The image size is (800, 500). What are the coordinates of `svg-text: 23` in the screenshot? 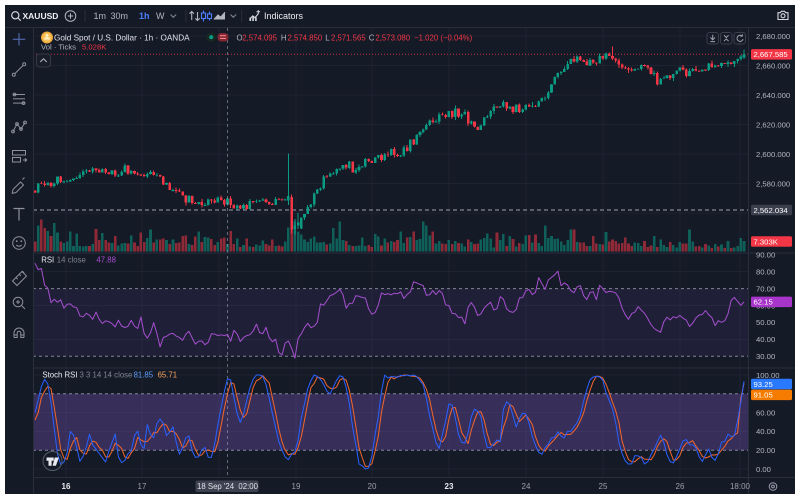 It's located at (449, 486).